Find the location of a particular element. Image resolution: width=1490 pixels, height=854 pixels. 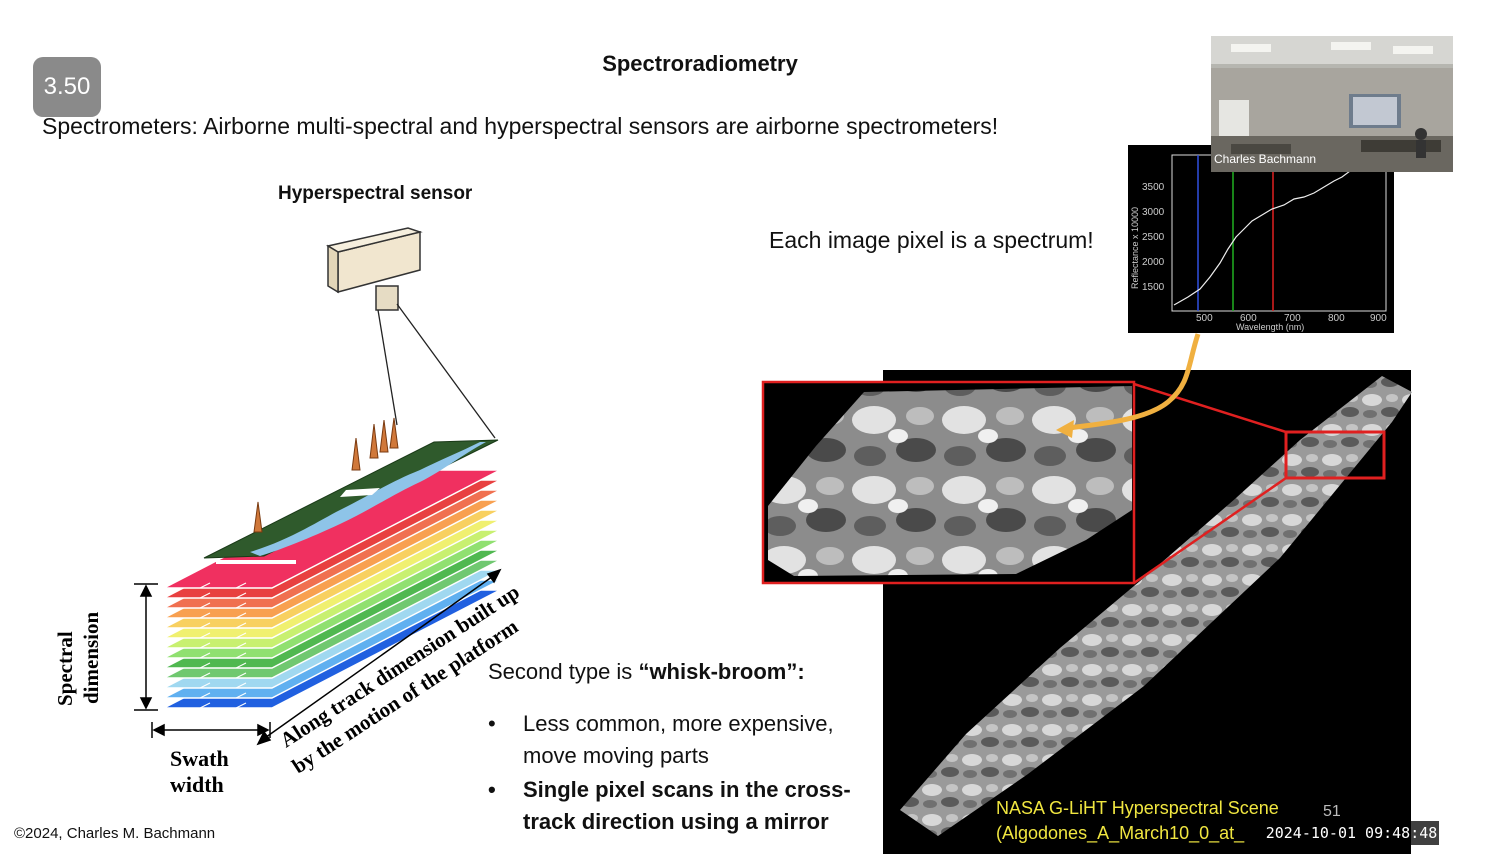

tree-icons is located at coordinates (326, 475).